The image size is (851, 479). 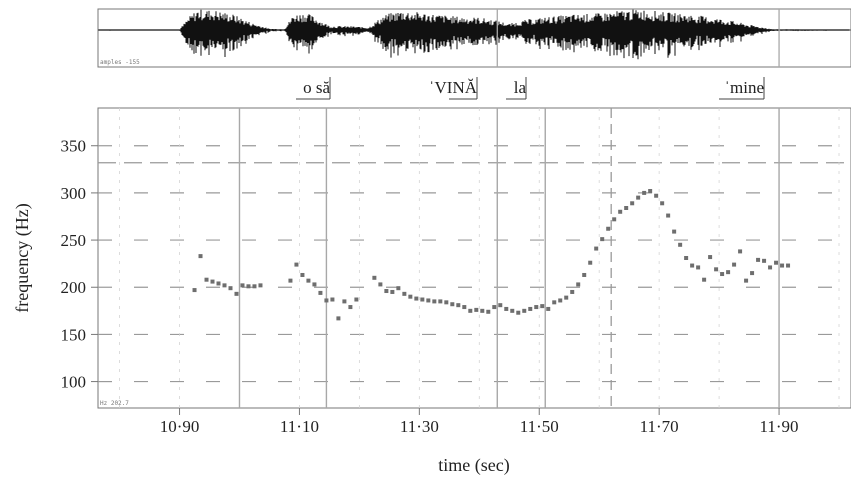 What do you see at coordinates (316, 87) in the screenshot?
I see `segment-label-o-sa: o să` at bounding box center [316, 87].